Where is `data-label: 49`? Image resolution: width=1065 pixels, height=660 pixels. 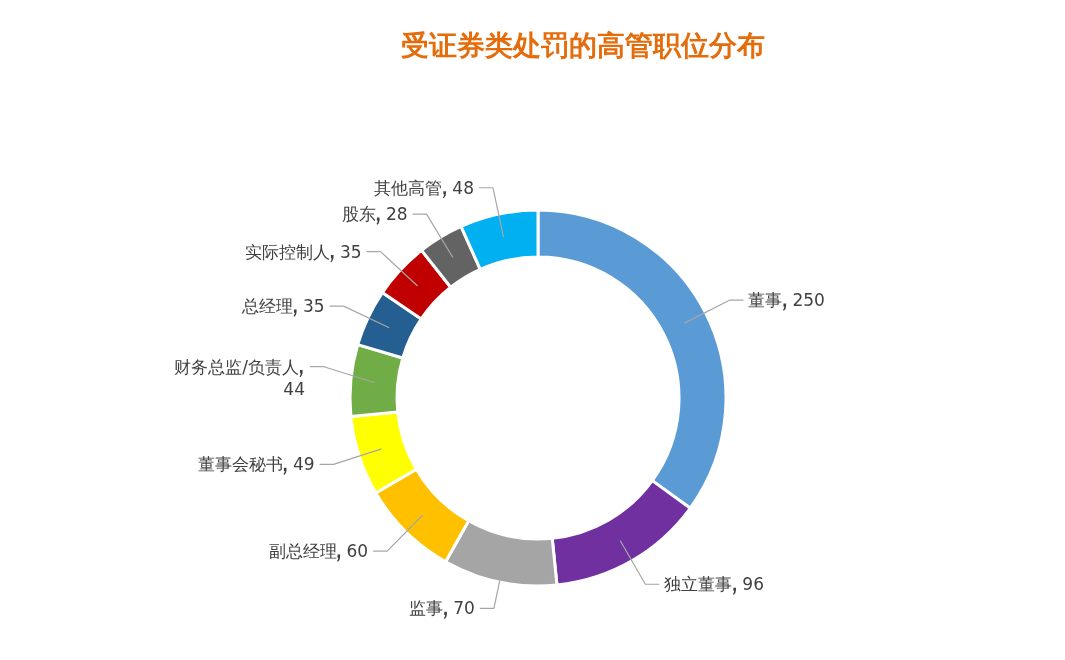 data-label: 49 is located at coordinates (303, 464).